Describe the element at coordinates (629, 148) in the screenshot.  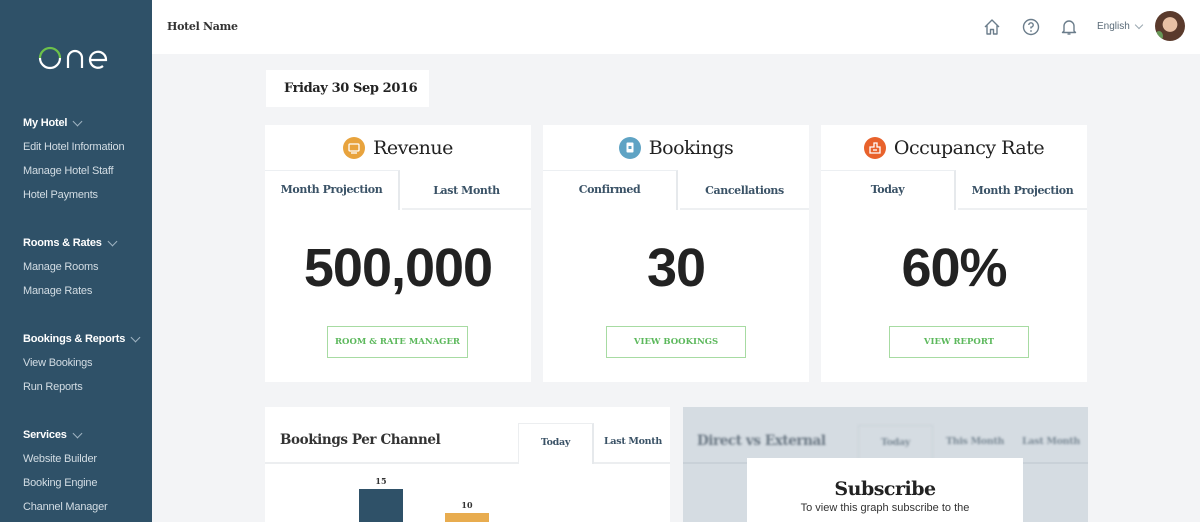
I see `bookings-icon` at that location.